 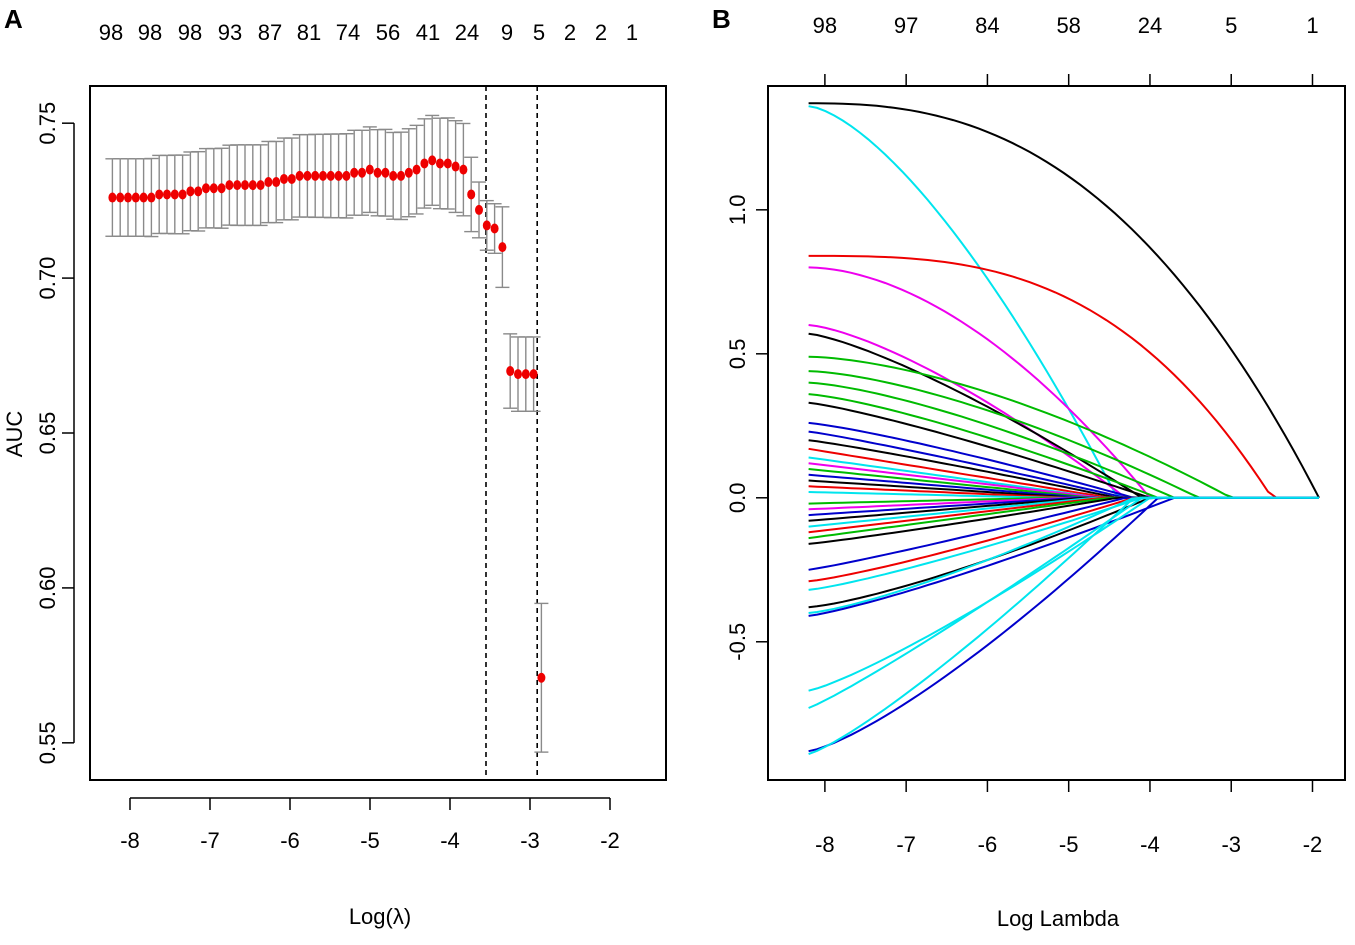 I want to click on panel-a-x-tick-label-5: -4, so click(x=450, y=840).